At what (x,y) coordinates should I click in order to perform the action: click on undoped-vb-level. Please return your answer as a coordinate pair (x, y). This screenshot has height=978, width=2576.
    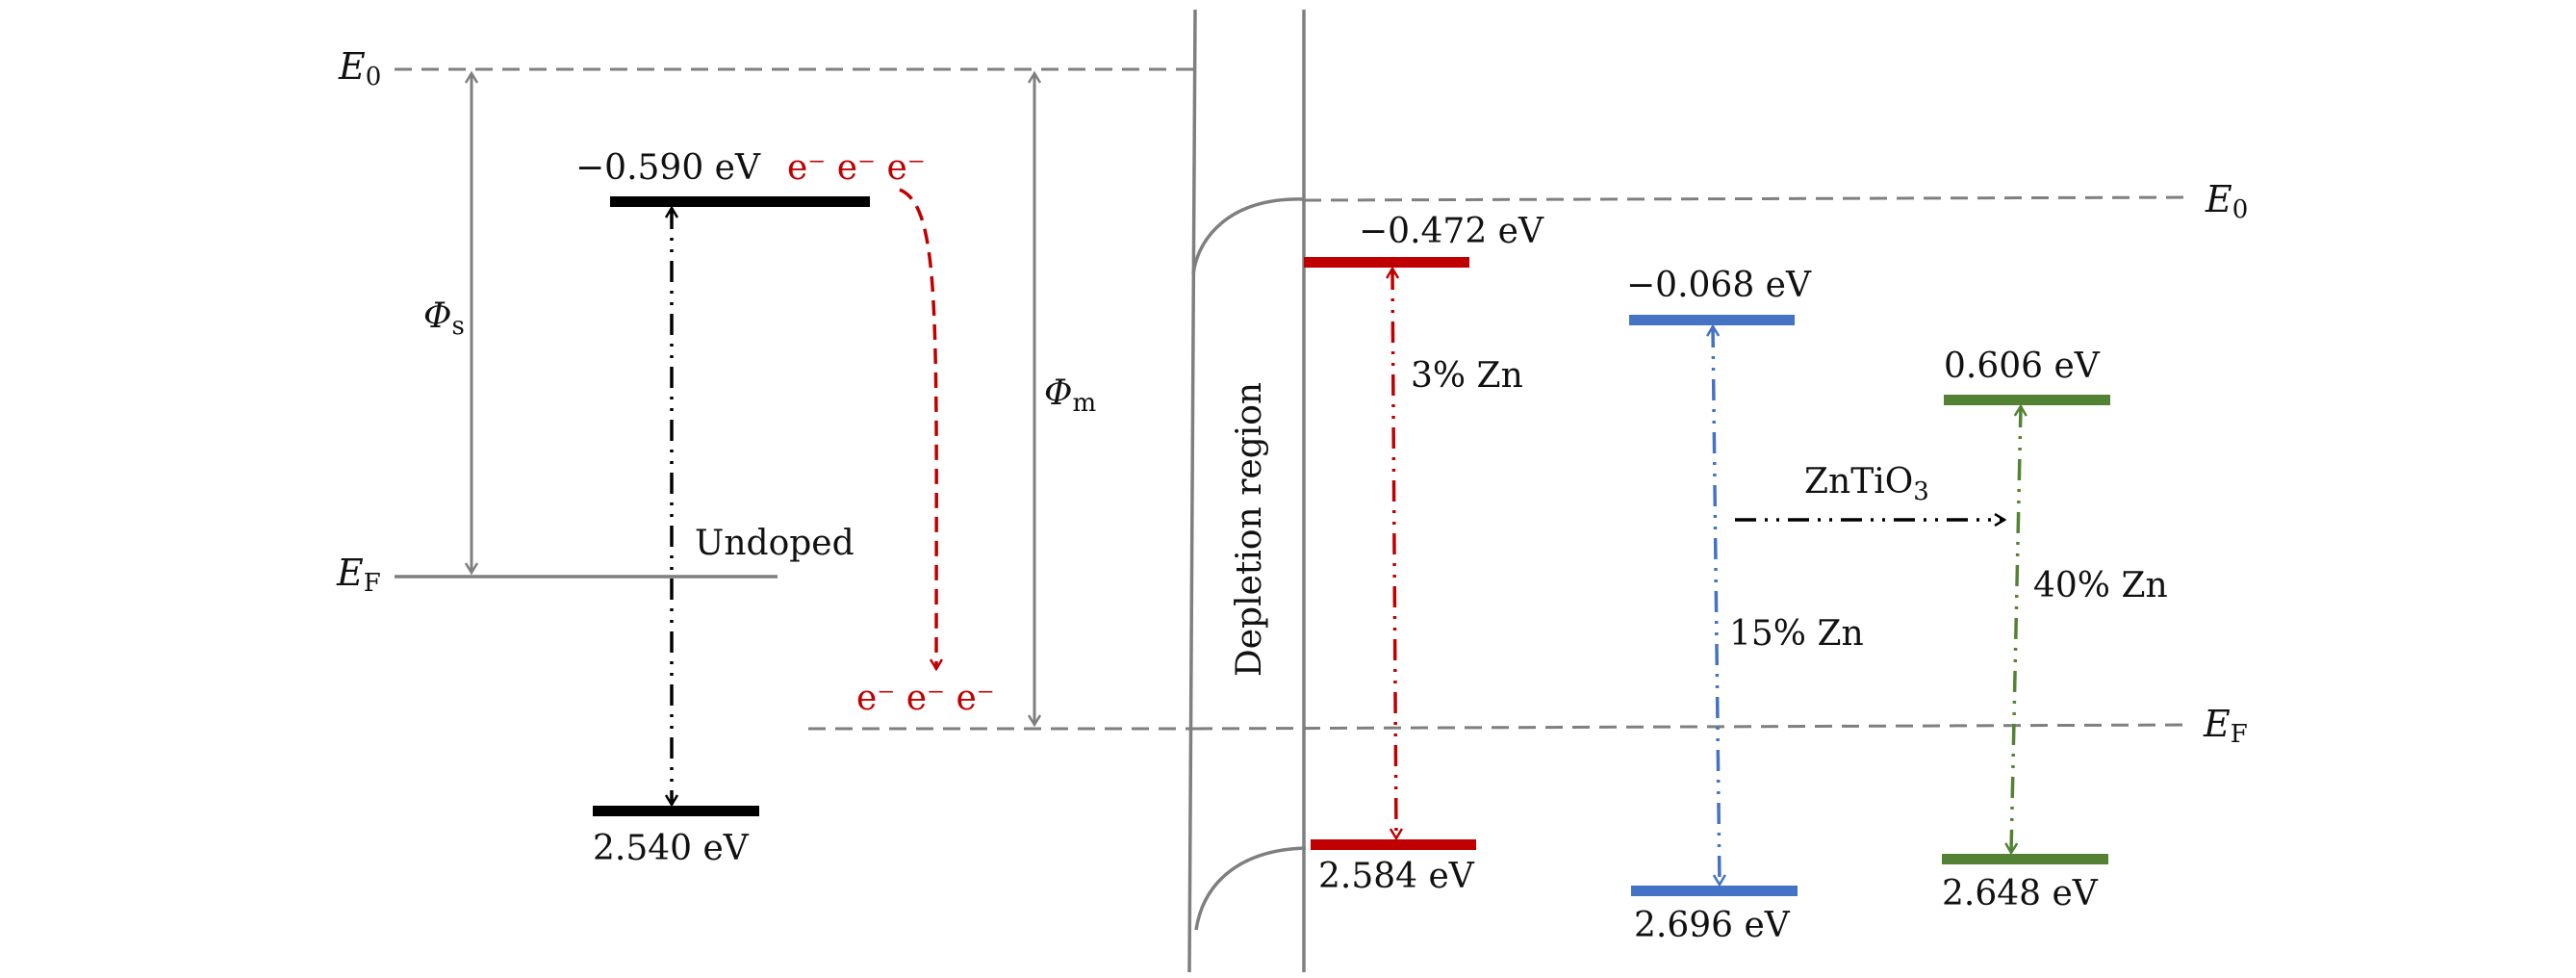
    Looking at the image, I should click on (676, 811).